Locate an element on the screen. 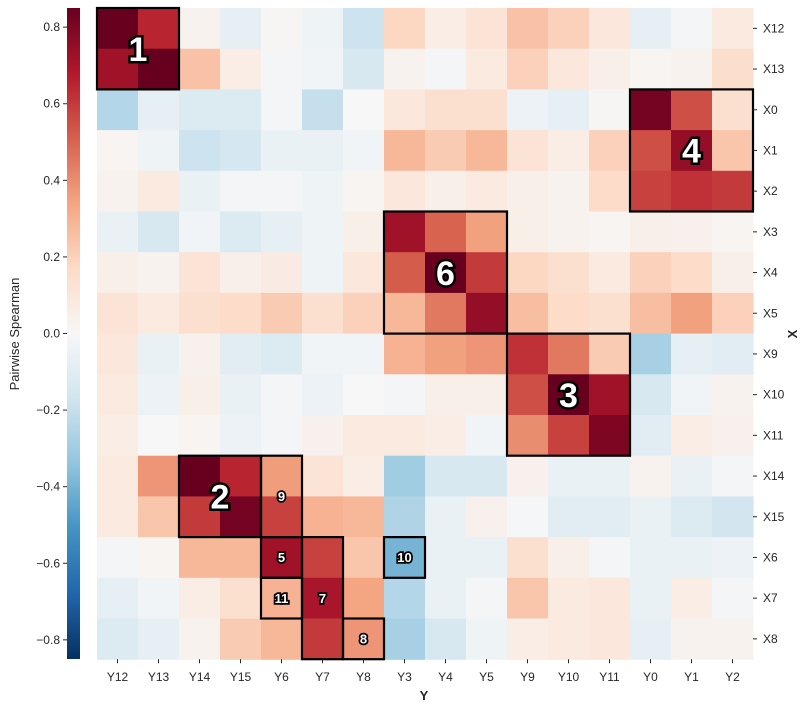  colorbar-tick-label: −0.6 is located at coordinates (48, 563).